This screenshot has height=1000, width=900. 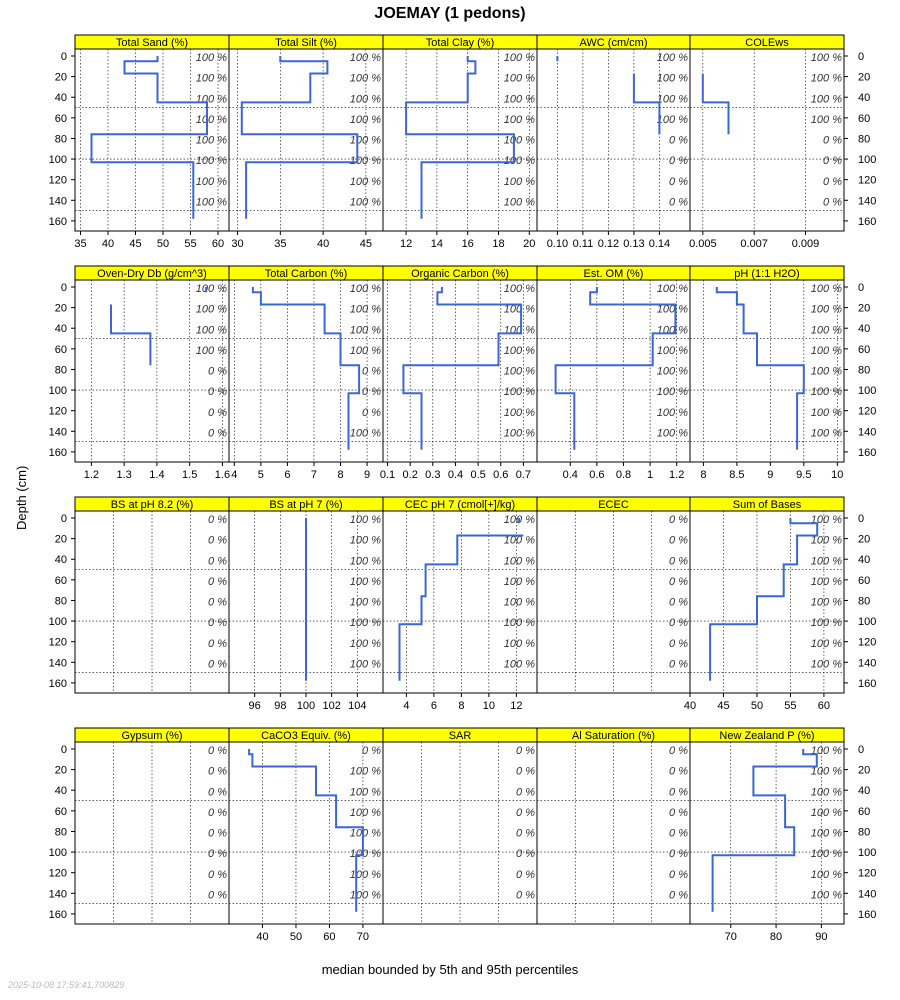 I want to click on x-tick-label: 96, so click(x=255, y=706).